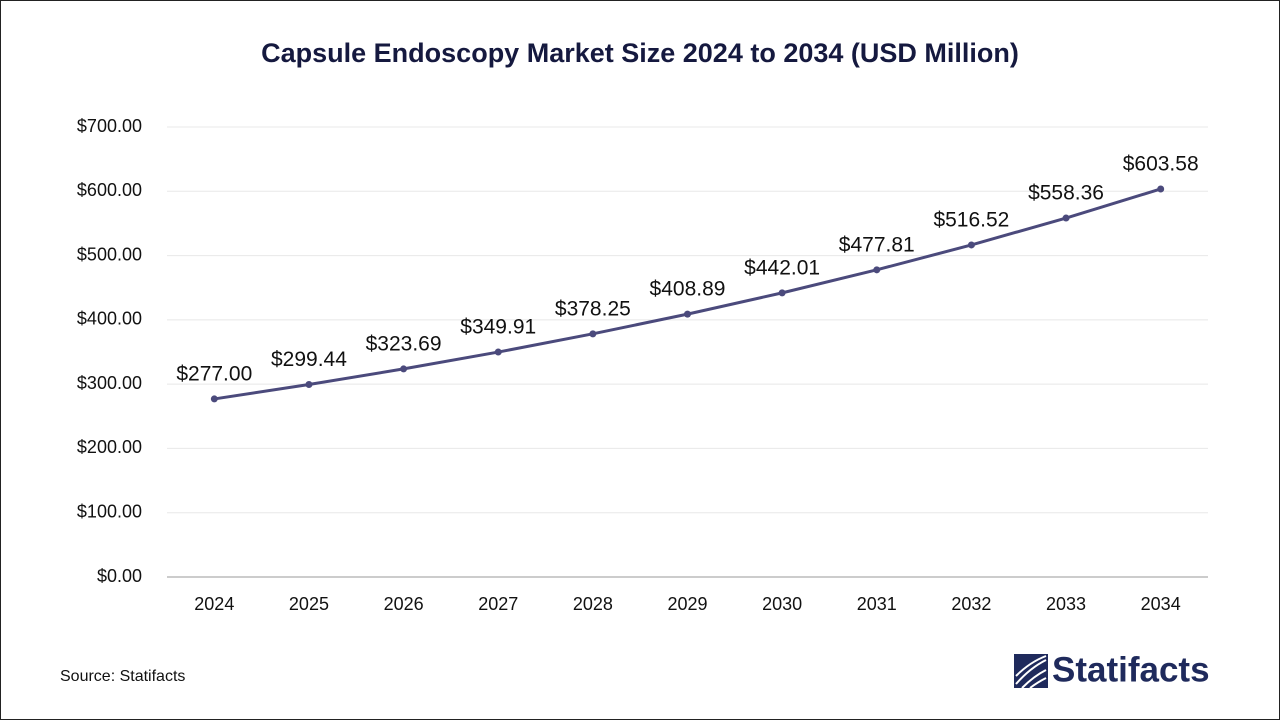 The image size is (1280, 720). What do you see at coordinates (109, 254) in the screenshot?
I see `y-tick-label: $500.00` at bounding box center [109, 254].